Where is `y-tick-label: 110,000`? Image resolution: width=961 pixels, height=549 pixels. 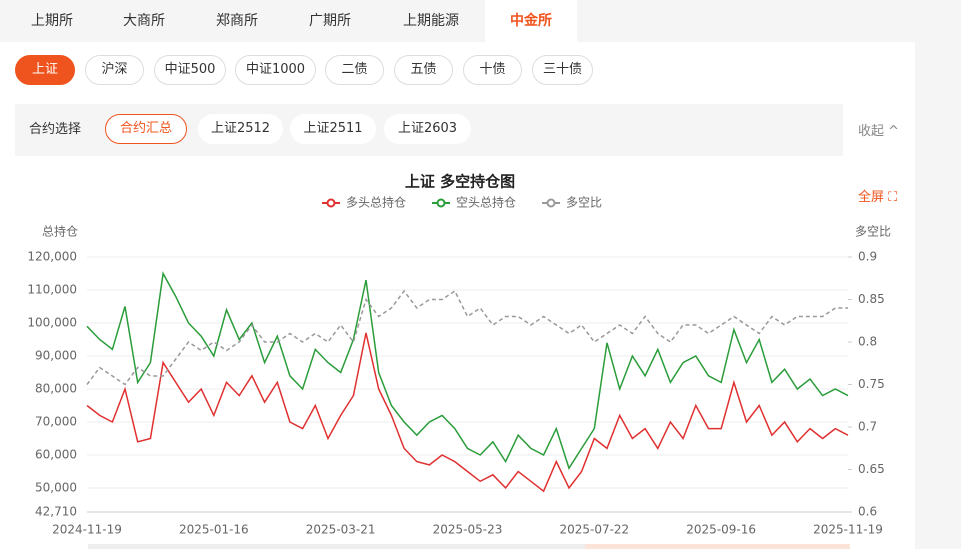
y-tick-label: 110,000 is located at coordinates (52, 289).